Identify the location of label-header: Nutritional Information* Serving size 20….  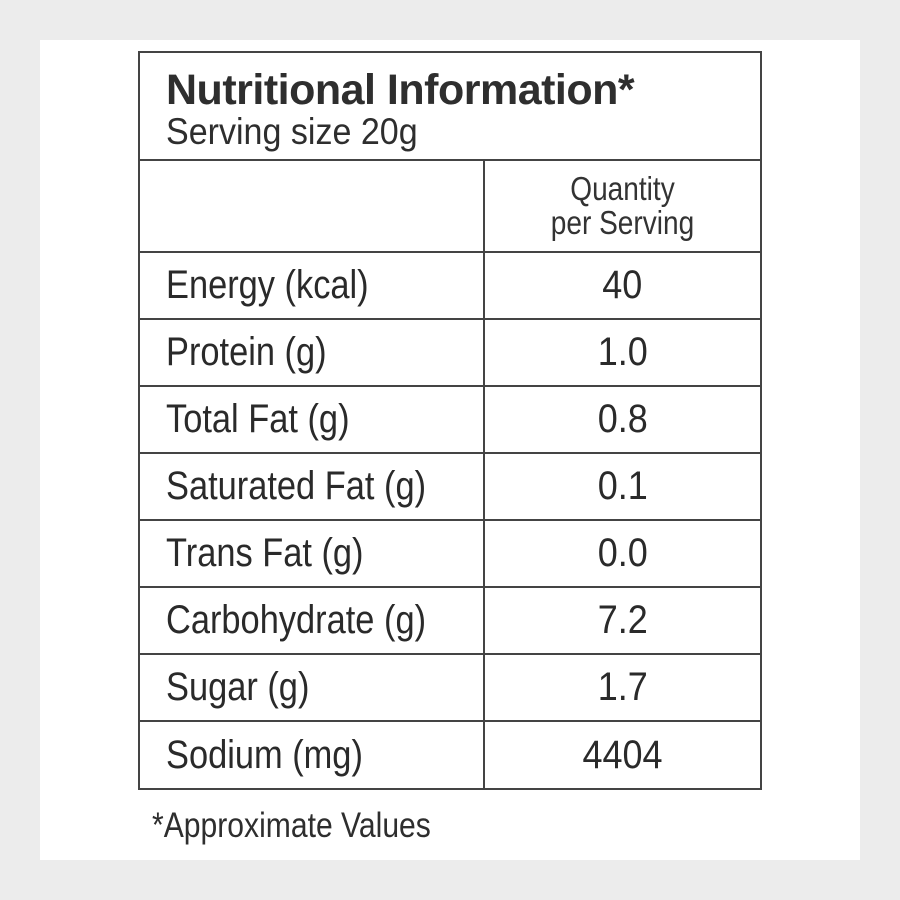
(450, 107).